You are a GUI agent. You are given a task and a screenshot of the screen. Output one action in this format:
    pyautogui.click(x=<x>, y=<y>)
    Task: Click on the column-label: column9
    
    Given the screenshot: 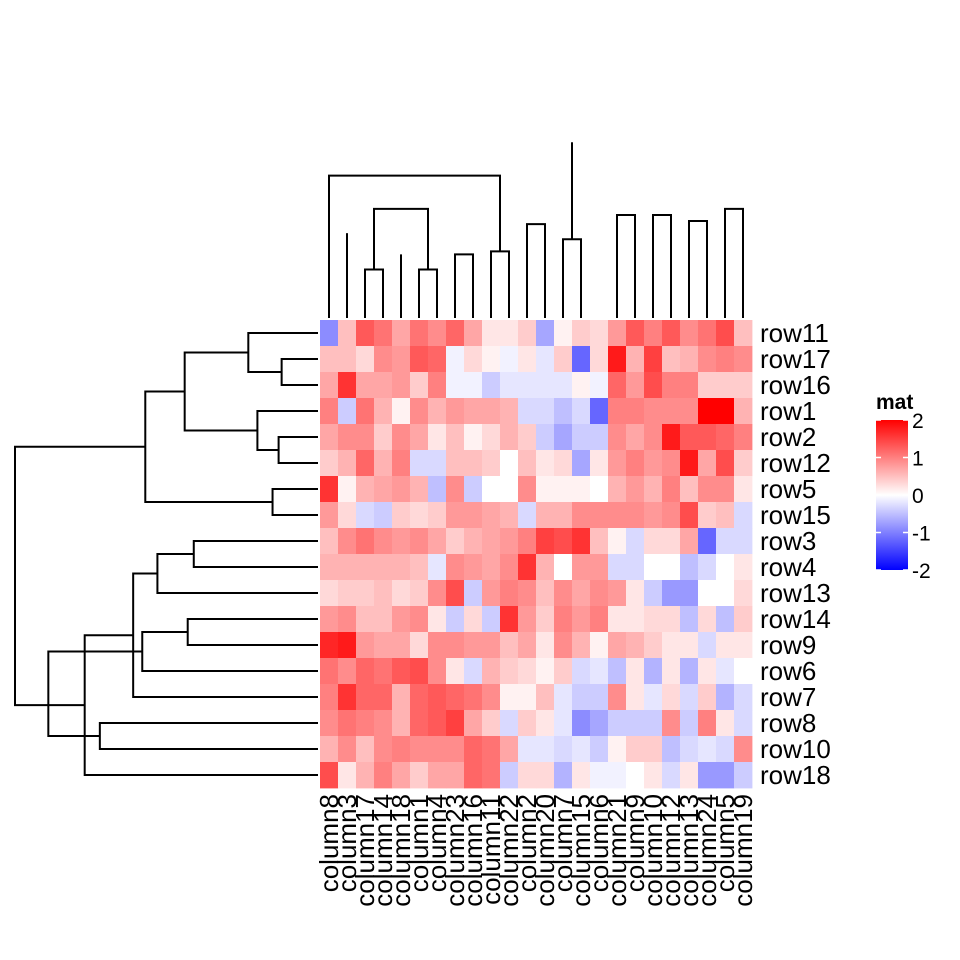 What is the action you would take?
    pyautogui.click(x=635, y=843)
    